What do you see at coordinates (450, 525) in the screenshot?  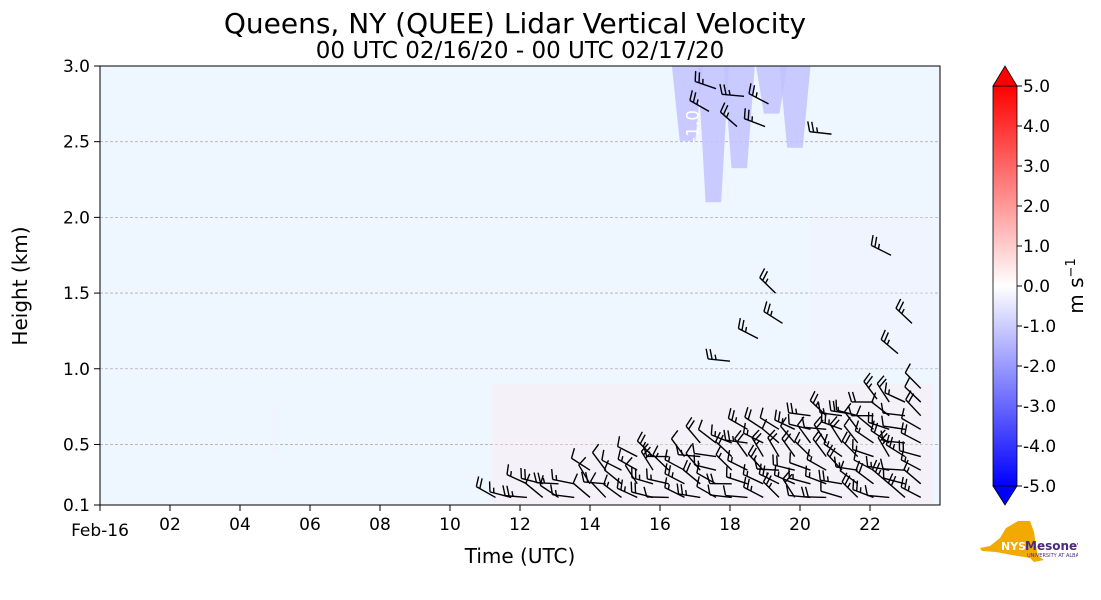 I see `x-tick-label: 10` at bounding box center [450, 525].